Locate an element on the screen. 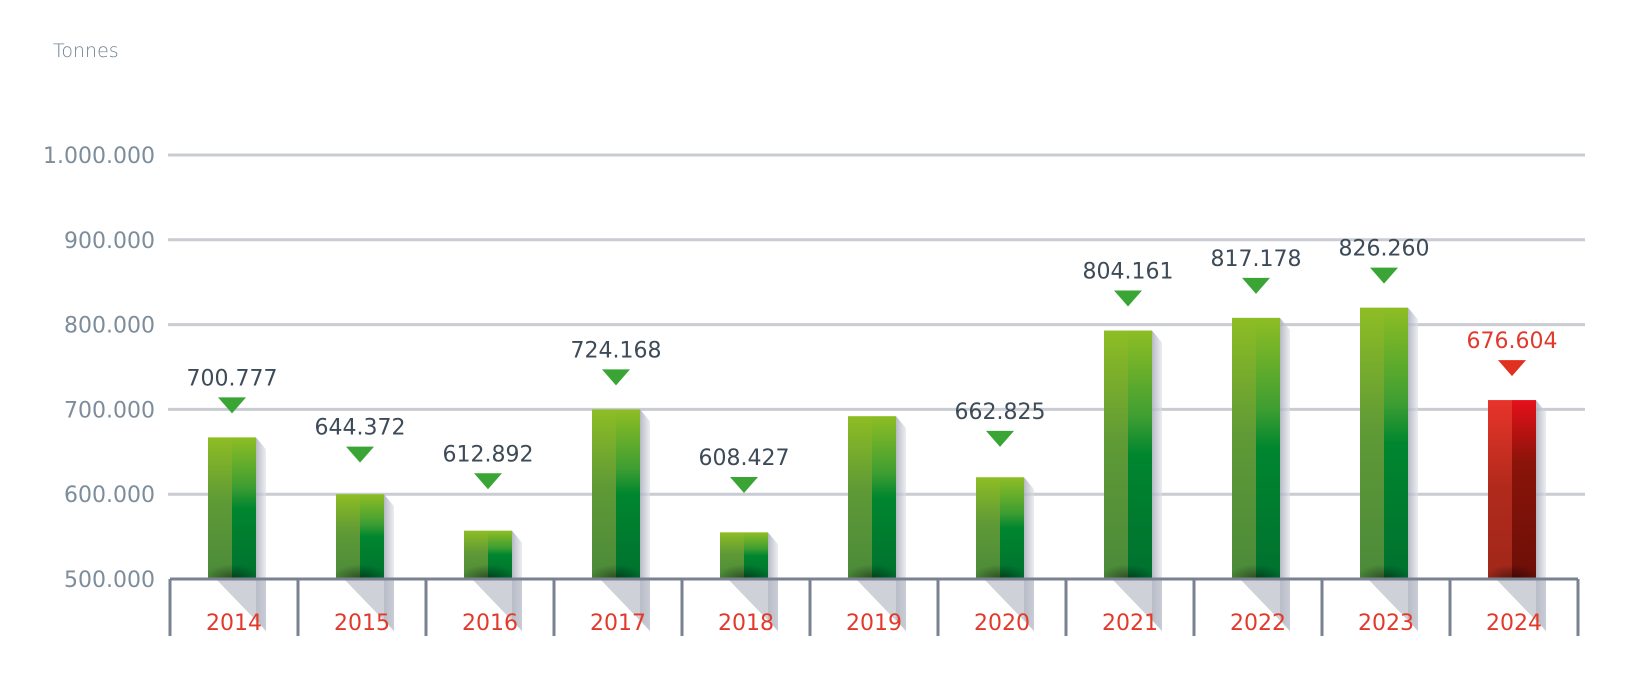 The height and width of the screenshot is (676, 1645). x-tick-label: 2019 is located at coordinates (874, 623).